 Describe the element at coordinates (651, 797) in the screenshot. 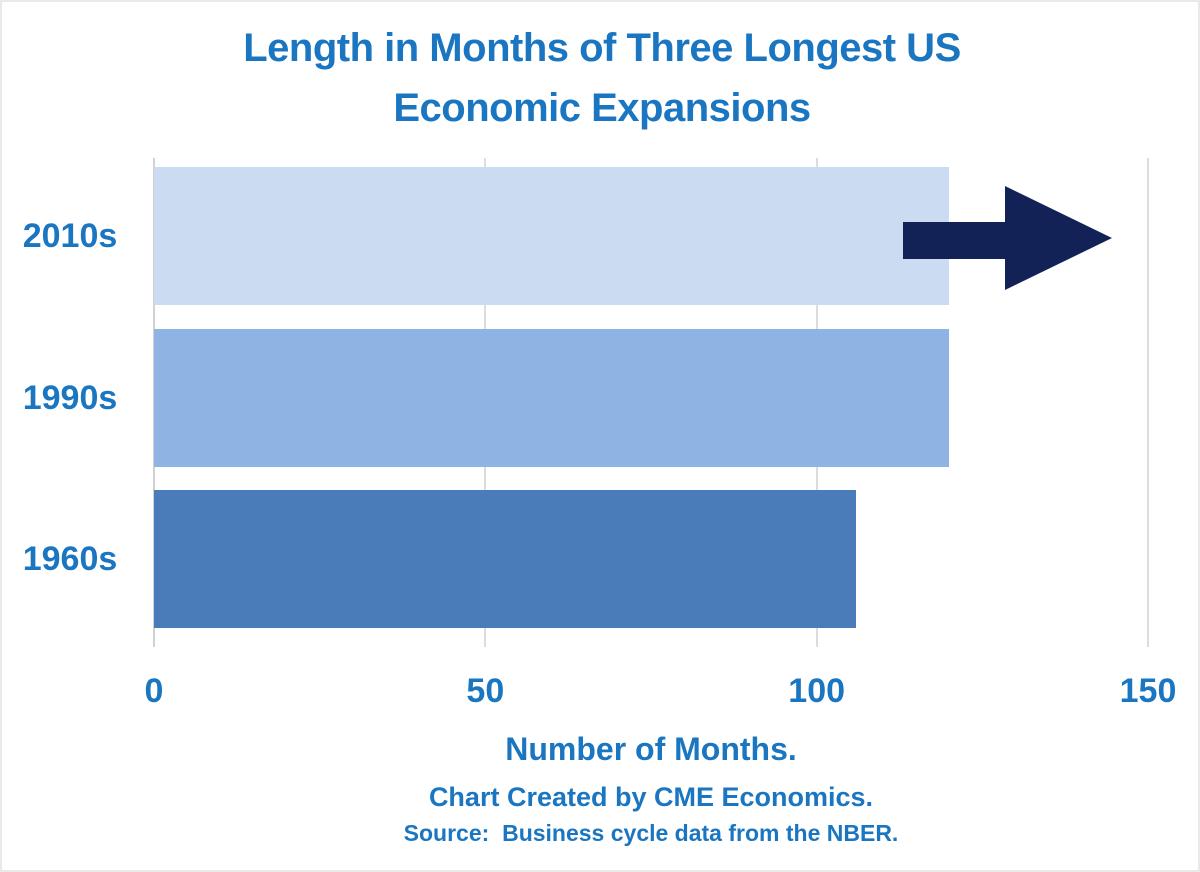

I see `credit-line: Chart Created by CME Economics.` at that location.